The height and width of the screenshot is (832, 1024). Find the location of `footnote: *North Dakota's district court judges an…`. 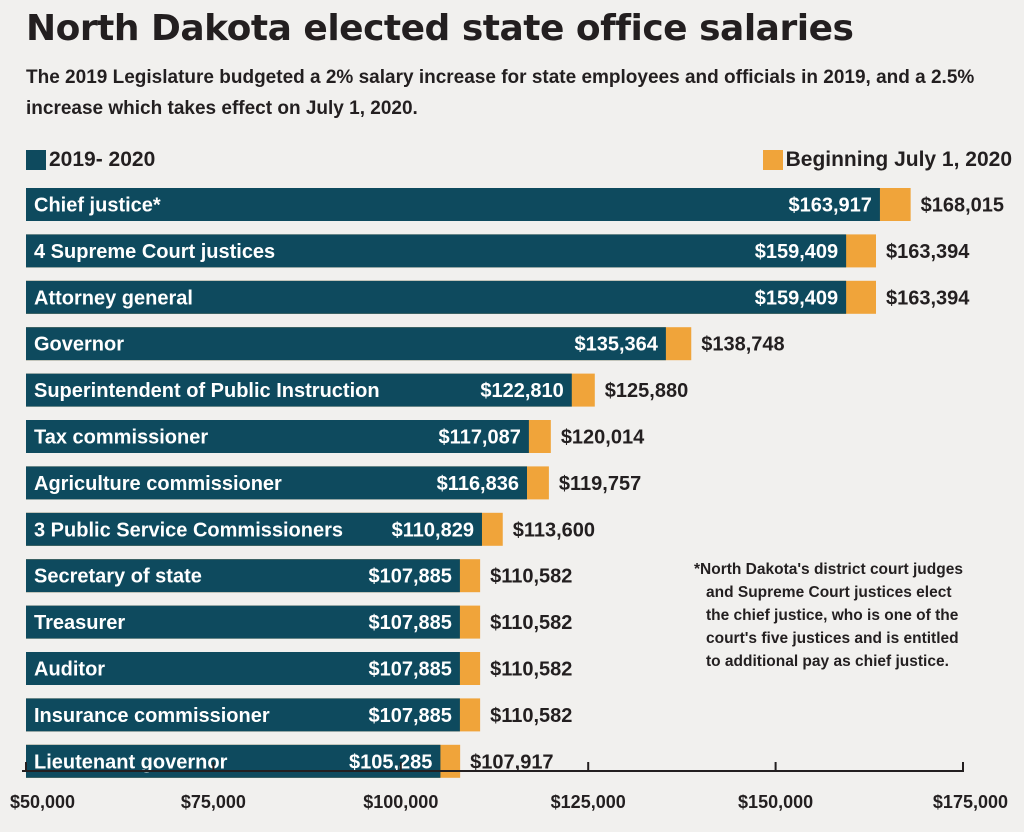

footnote: *North Dakota's district court judges an… is located at coordinates (844, 615).